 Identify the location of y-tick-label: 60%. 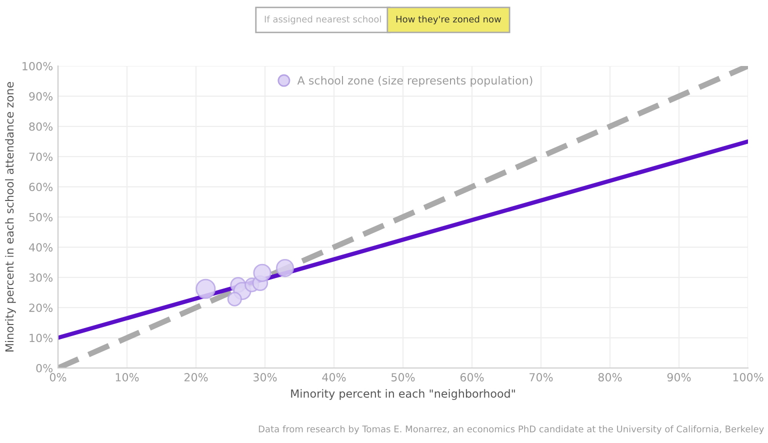
(41, 187).